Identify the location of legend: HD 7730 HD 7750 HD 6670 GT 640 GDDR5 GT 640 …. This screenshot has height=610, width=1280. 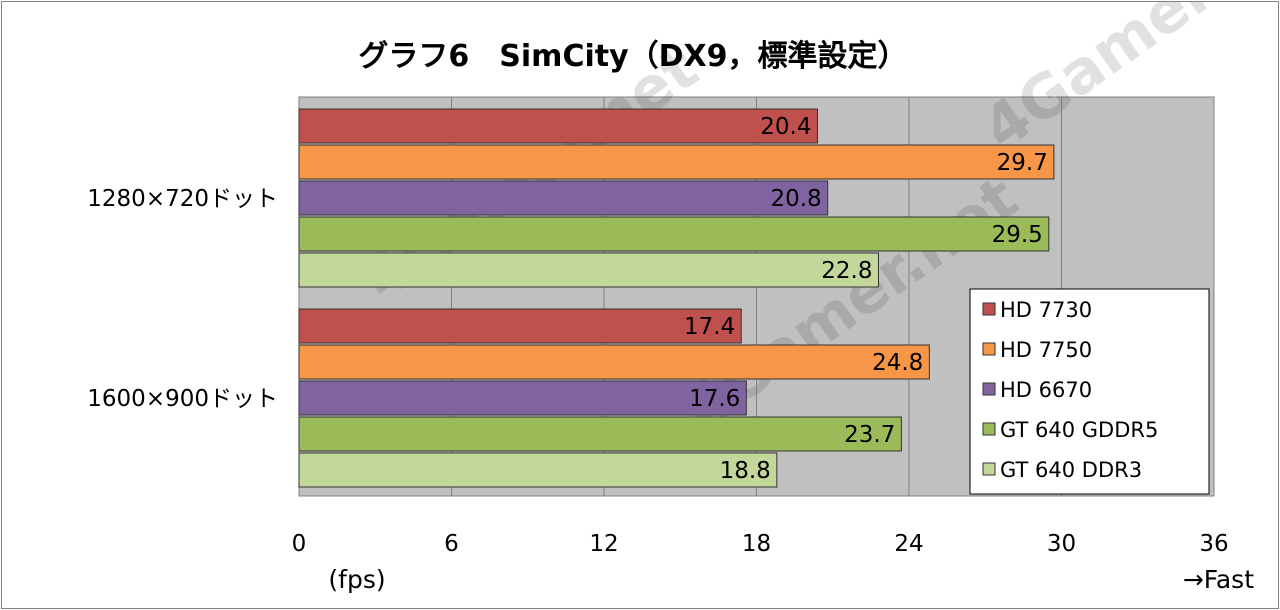
(1089, 391).